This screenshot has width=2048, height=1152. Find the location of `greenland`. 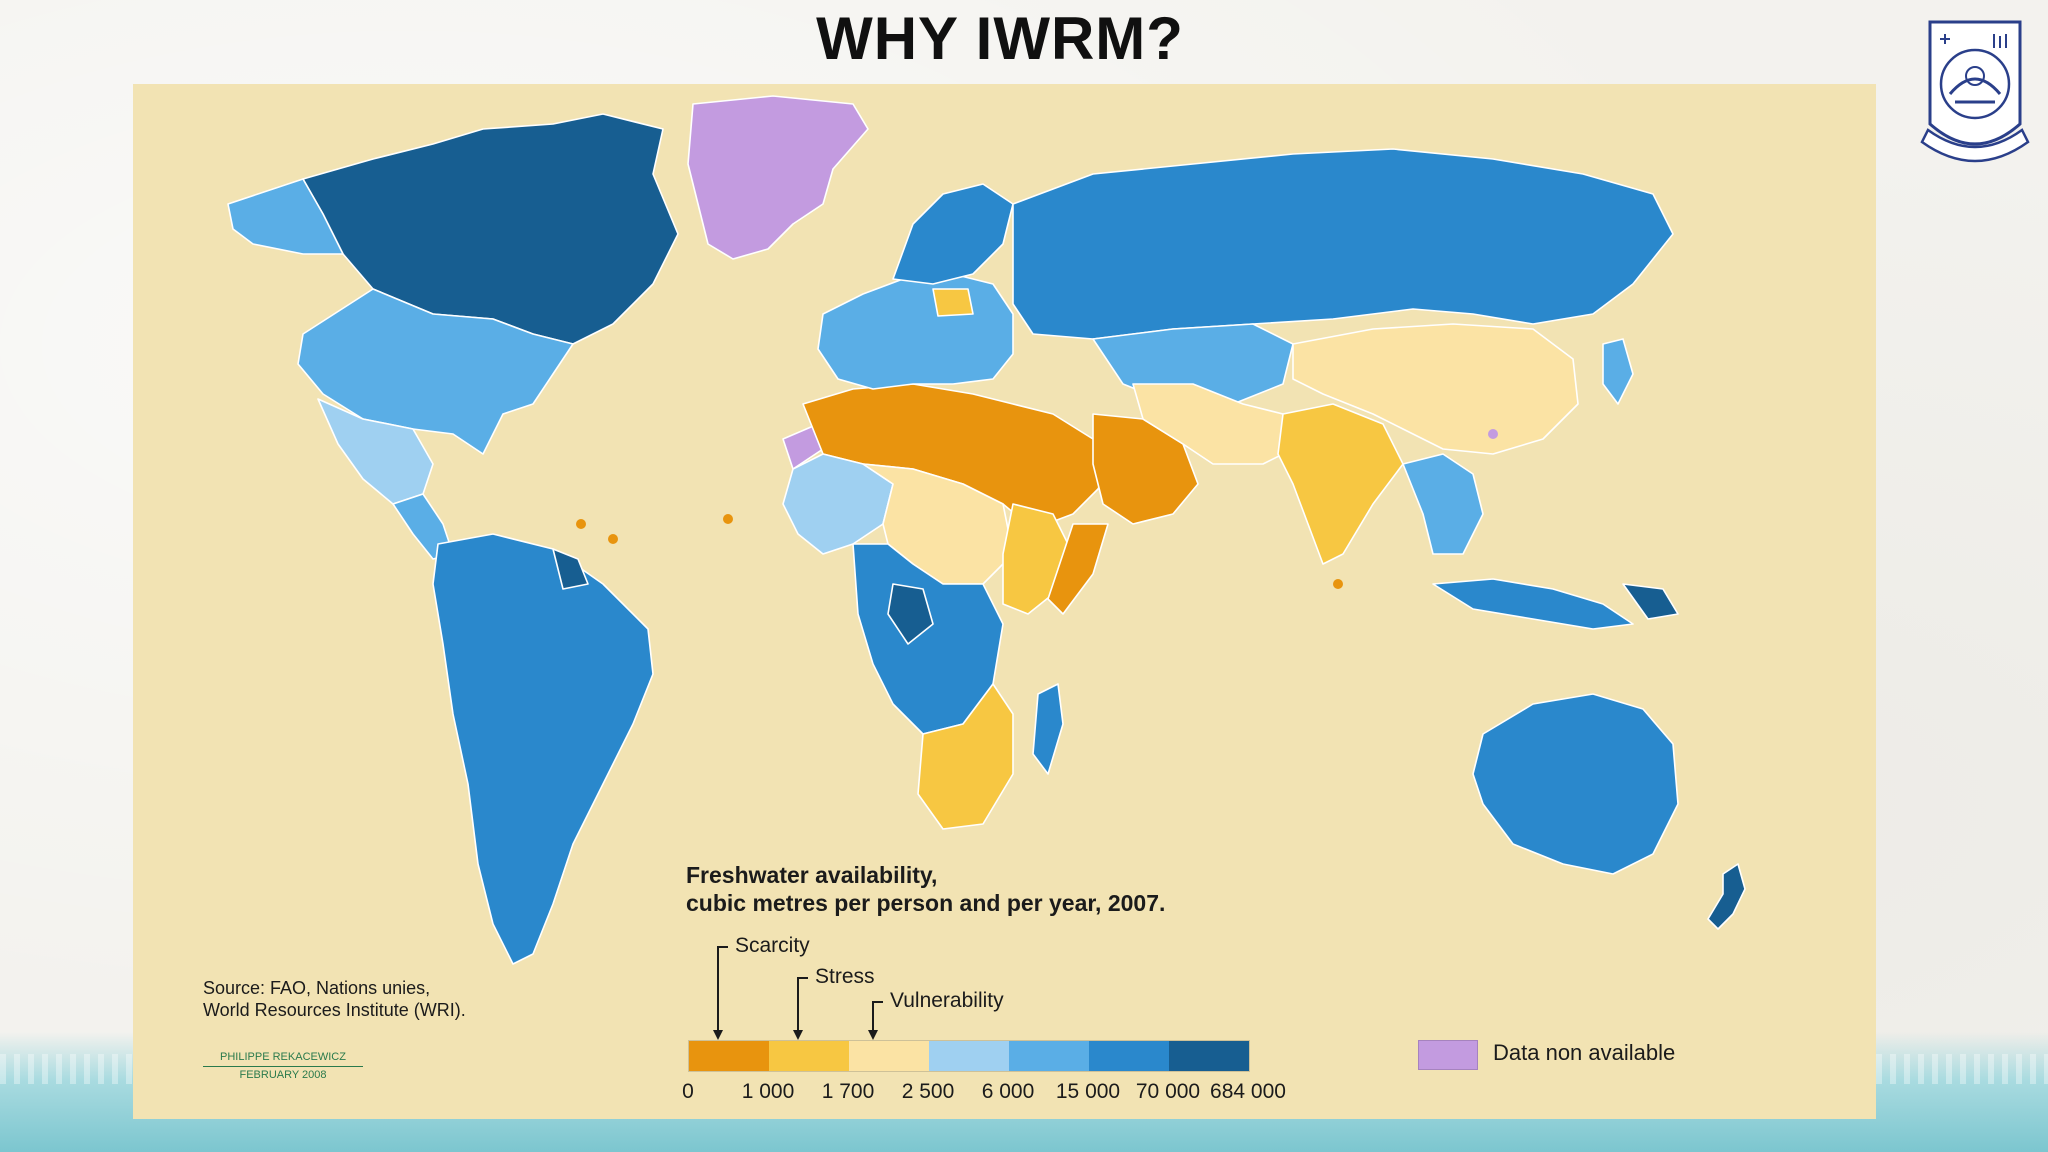

greenland is located at coordinates (778, 177).